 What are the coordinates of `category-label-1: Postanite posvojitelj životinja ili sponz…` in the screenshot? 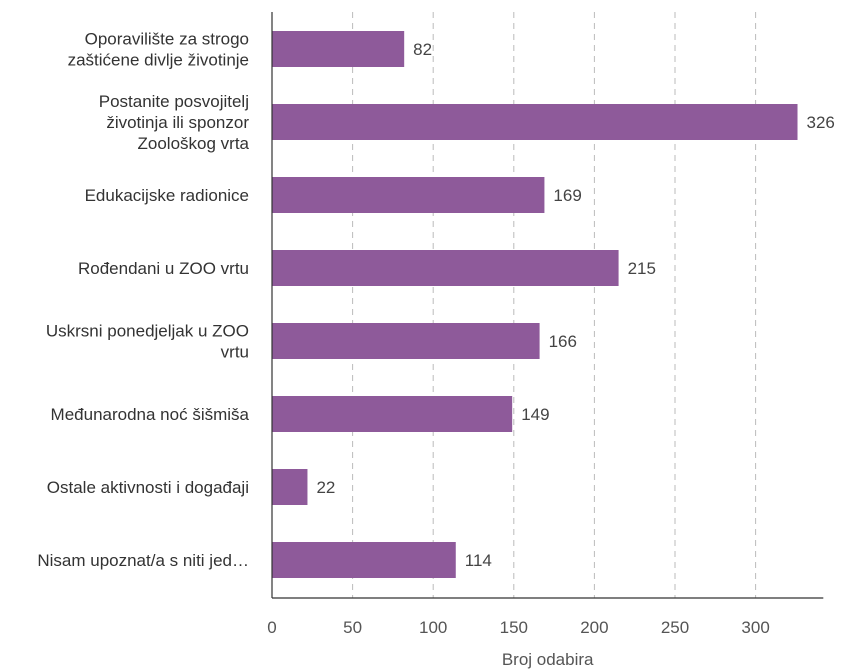 It's located at (174, 122).